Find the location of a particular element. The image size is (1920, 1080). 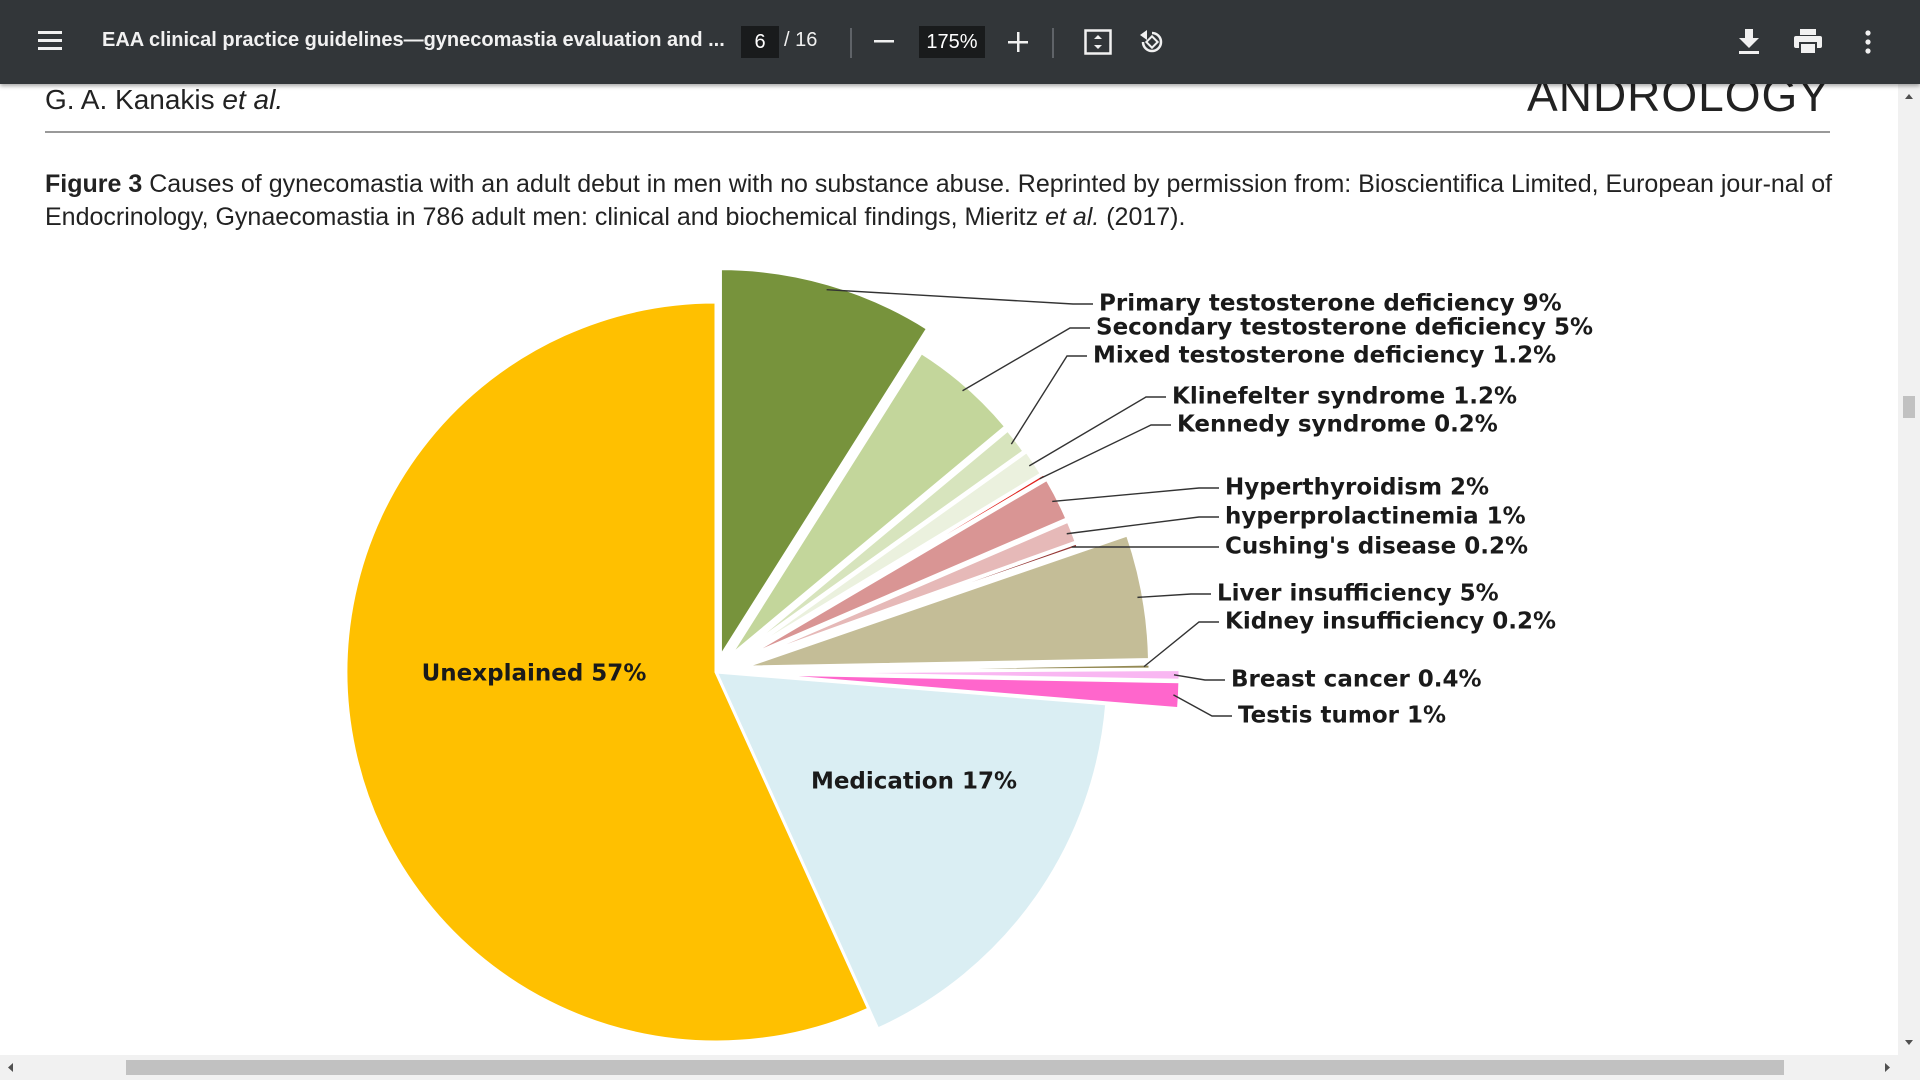

slice-label: Hyperthyroidism 2% is located at coordinates (1357, 488).